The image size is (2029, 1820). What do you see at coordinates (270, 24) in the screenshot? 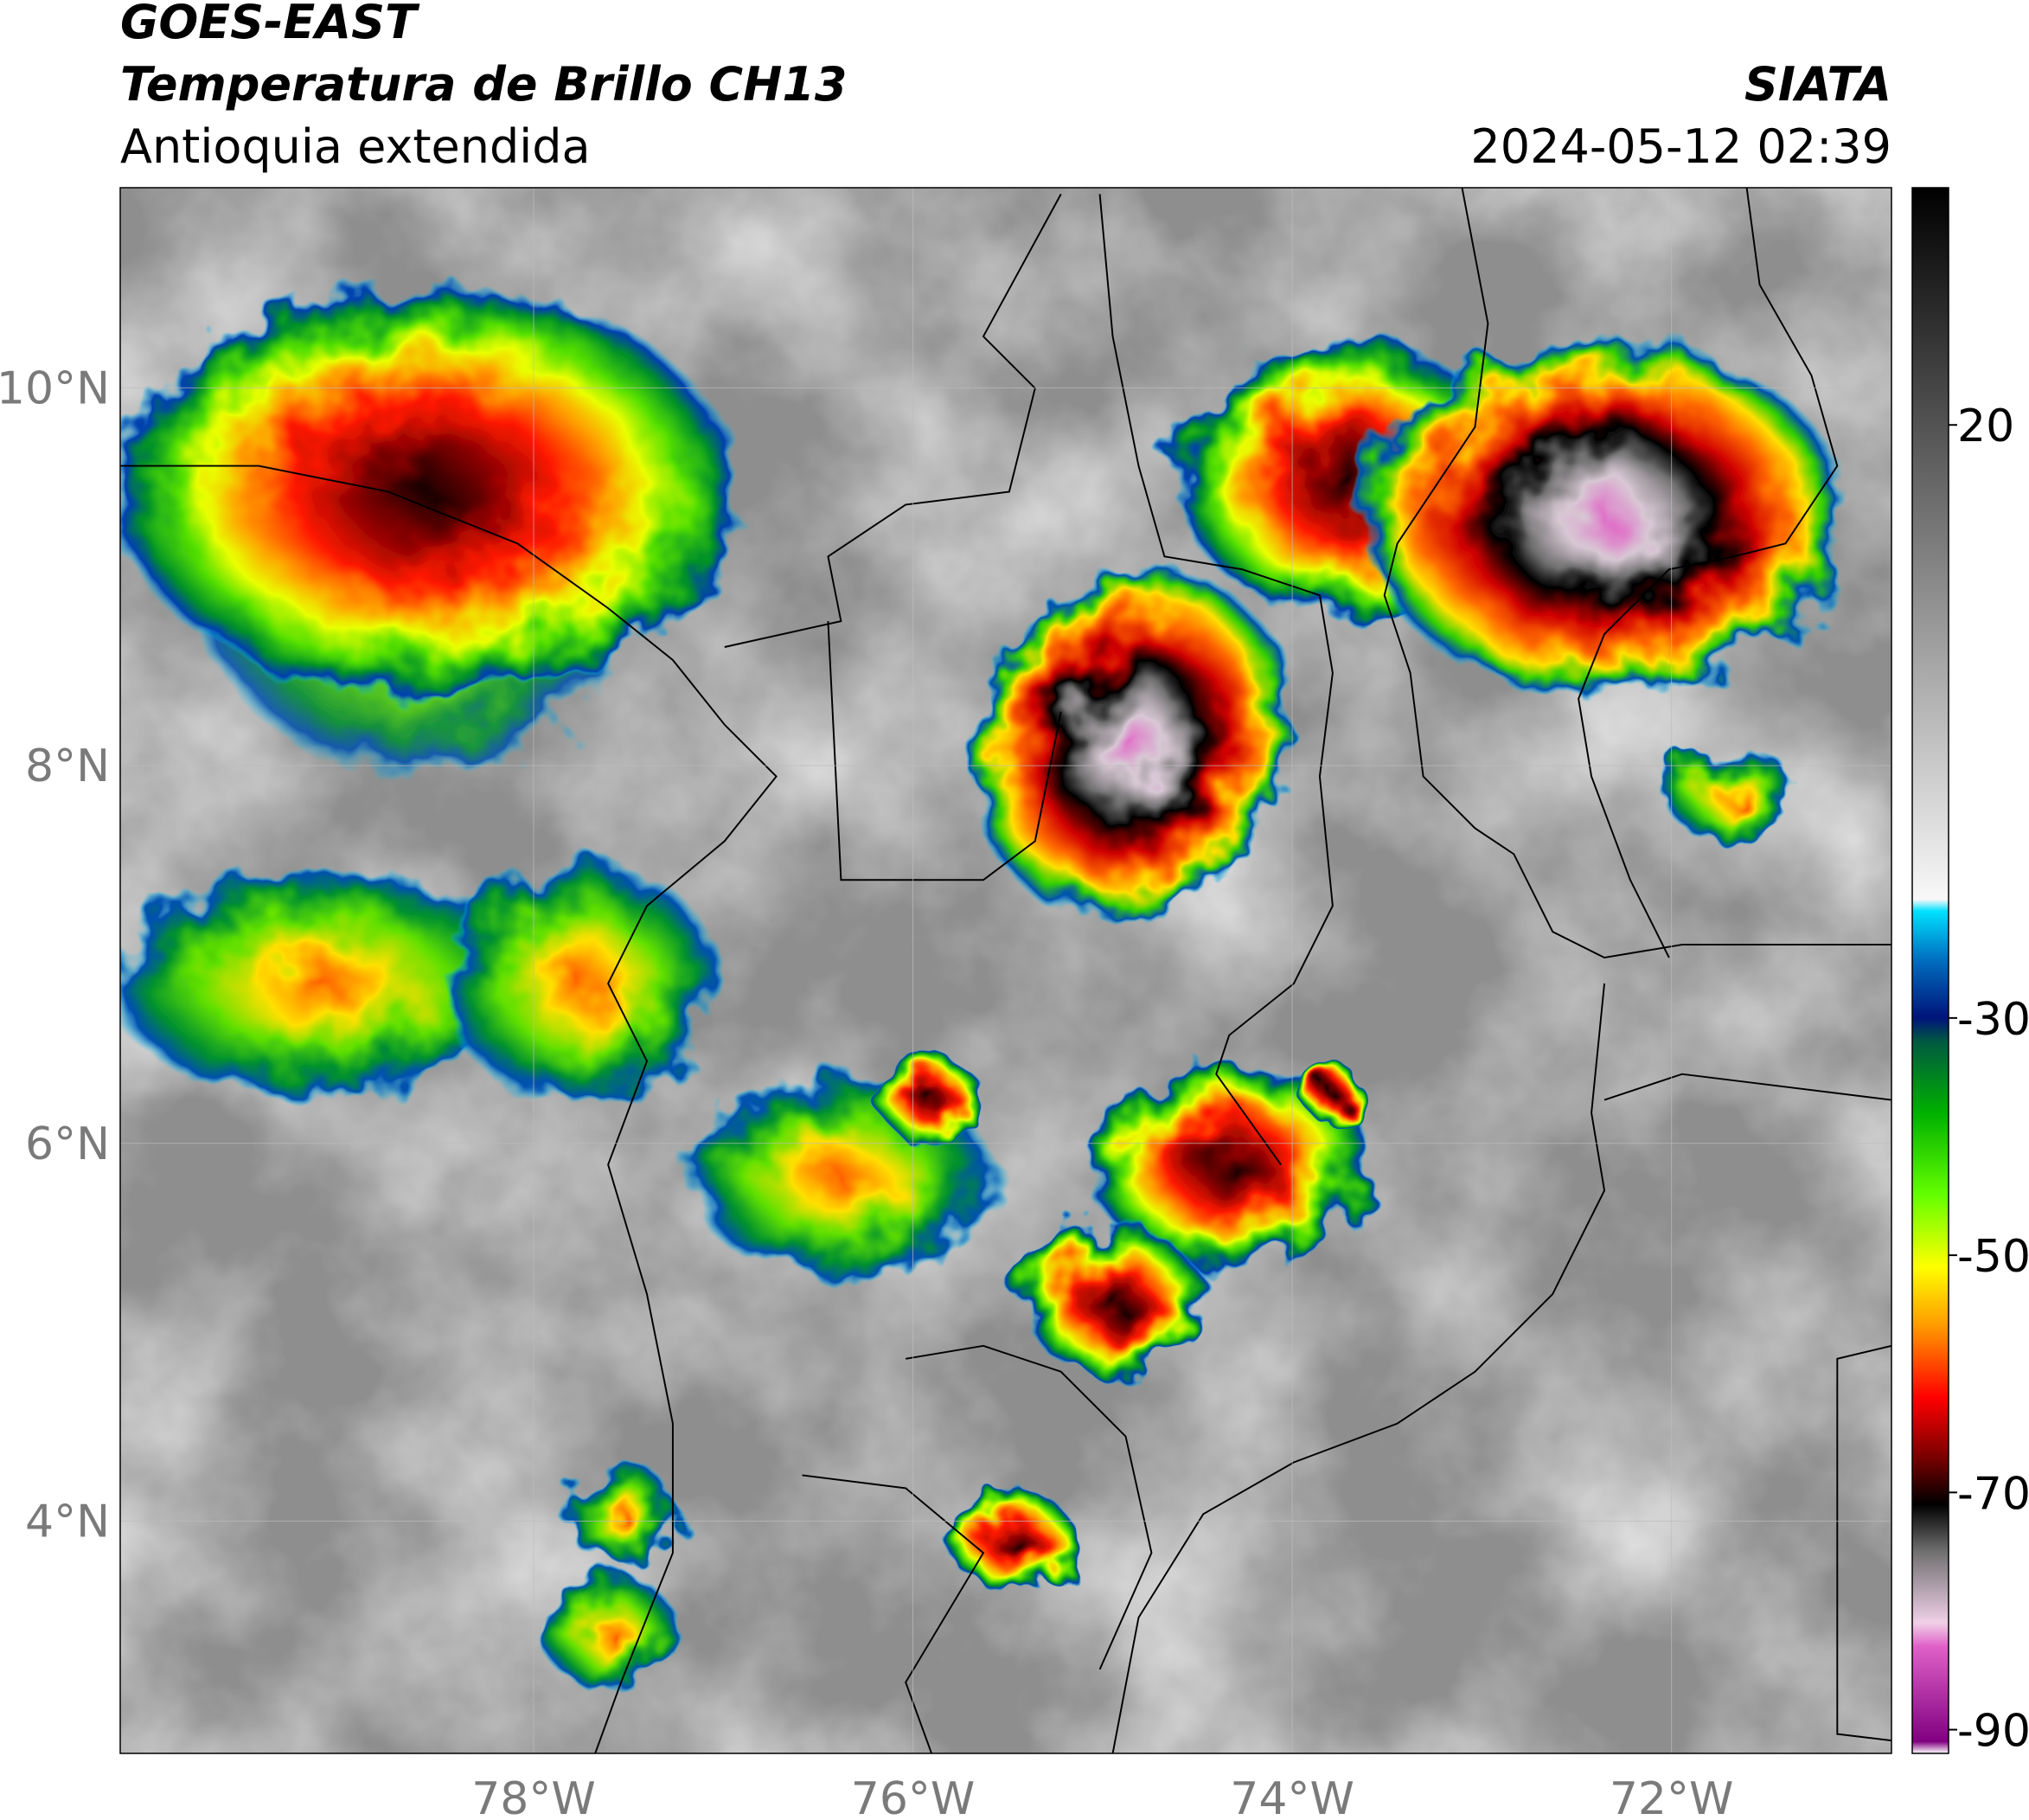
I see `title: GOES-EAST` at bounding box center [270, 24].